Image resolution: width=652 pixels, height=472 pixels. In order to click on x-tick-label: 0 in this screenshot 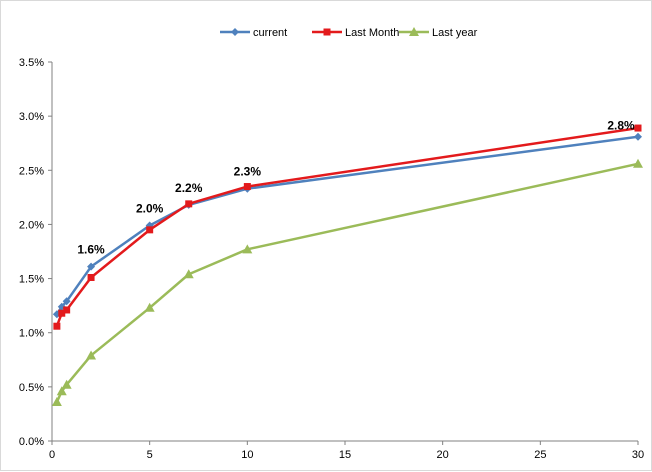, I will do `click(52, 455)`.